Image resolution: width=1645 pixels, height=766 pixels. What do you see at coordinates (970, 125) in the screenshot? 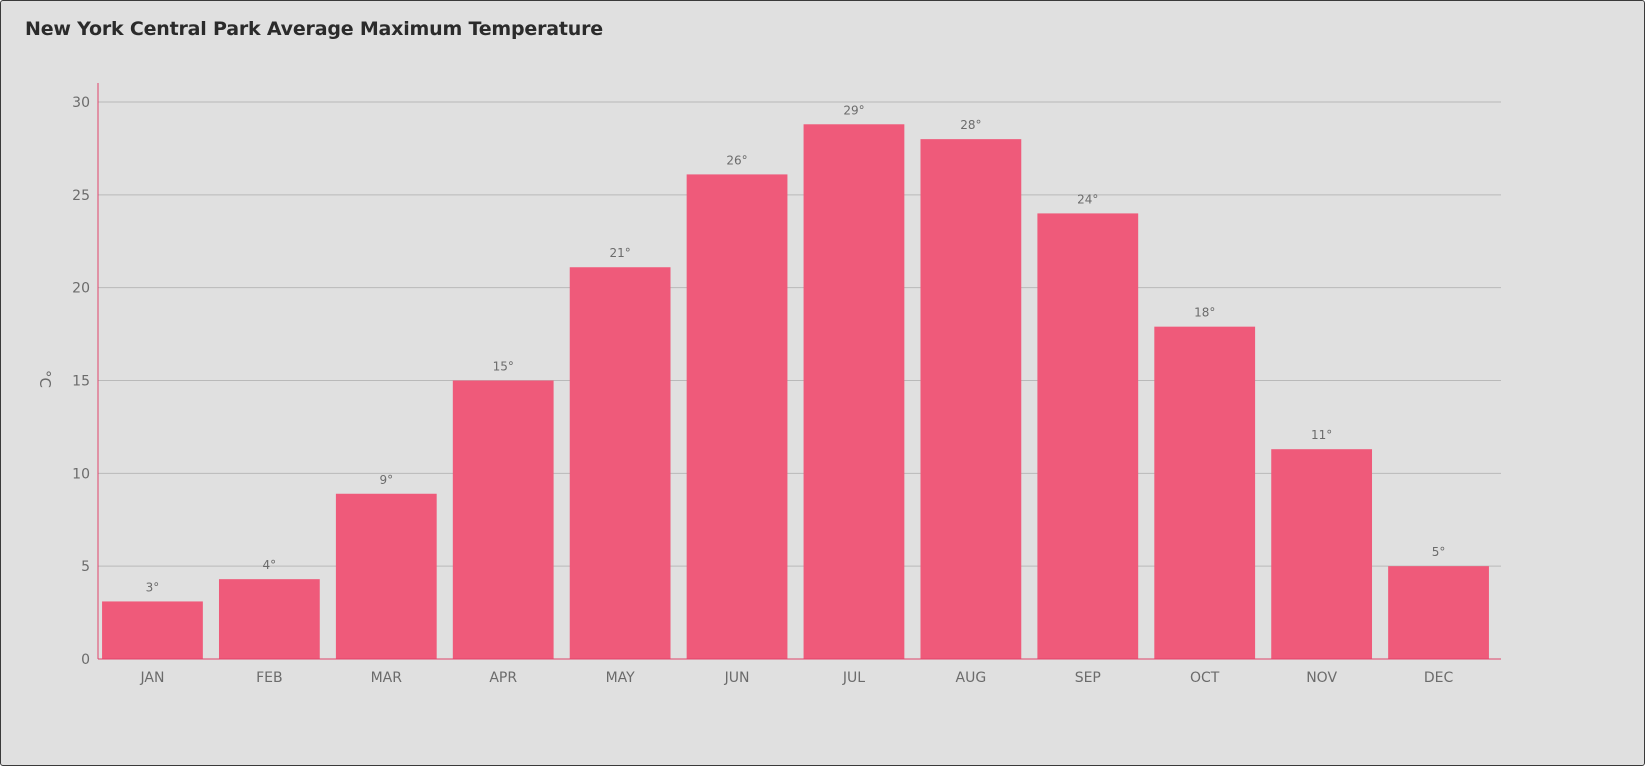
I see `data-label: 28°` at bounding box center [970, 125].